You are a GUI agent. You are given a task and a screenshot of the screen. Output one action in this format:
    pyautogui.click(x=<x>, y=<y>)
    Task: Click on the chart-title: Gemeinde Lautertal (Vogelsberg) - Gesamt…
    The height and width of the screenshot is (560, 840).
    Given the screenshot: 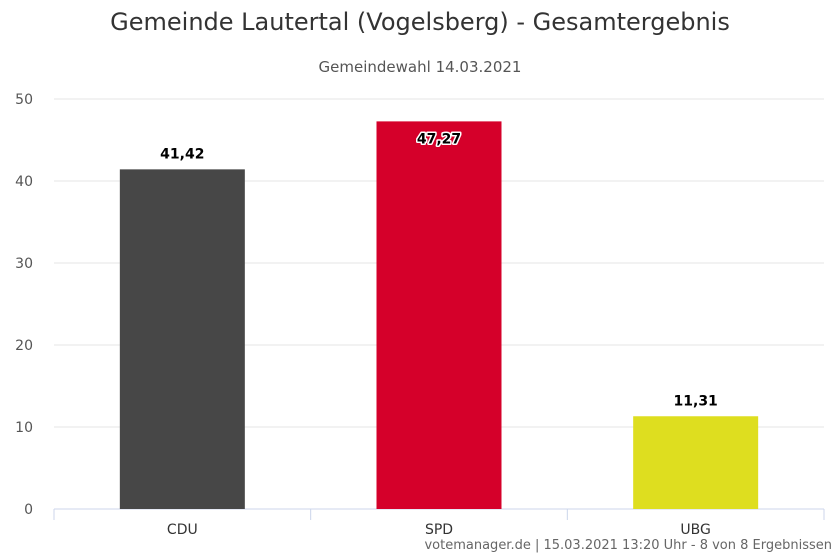 What is the action you would take?
    pyautogui.click(x=420, y=22)
    